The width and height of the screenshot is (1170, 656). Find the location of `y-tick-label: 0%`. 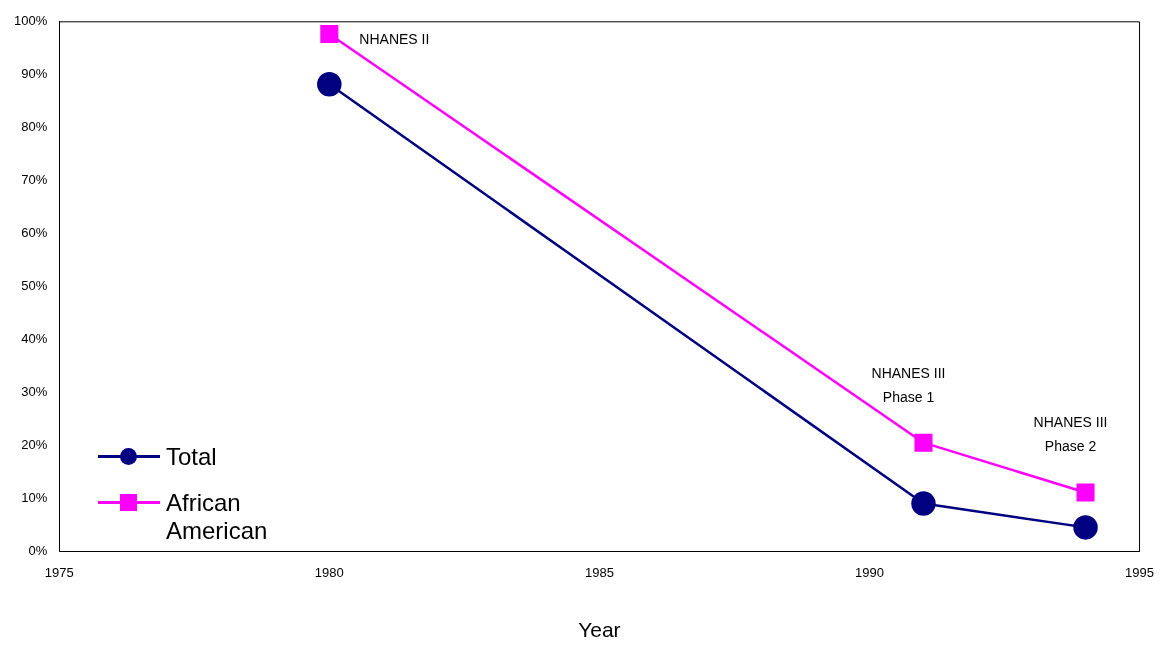

y-tick-label: 0% is located at coordinates (38, 550).